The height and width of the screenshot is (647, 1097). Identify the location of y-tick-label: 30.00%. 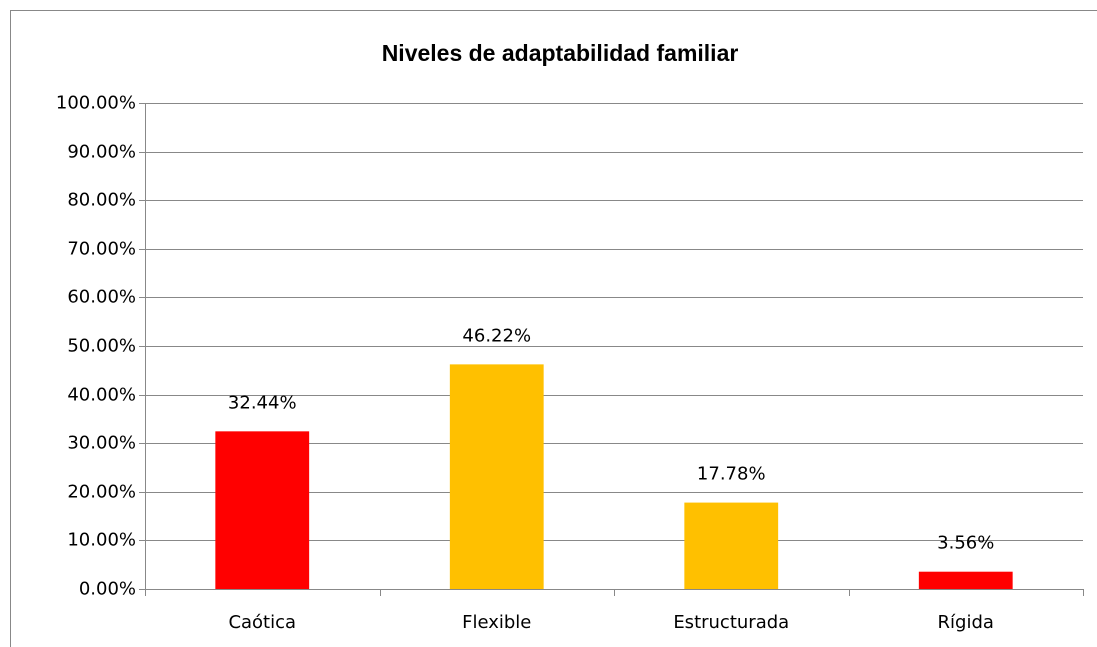
(101, 443).